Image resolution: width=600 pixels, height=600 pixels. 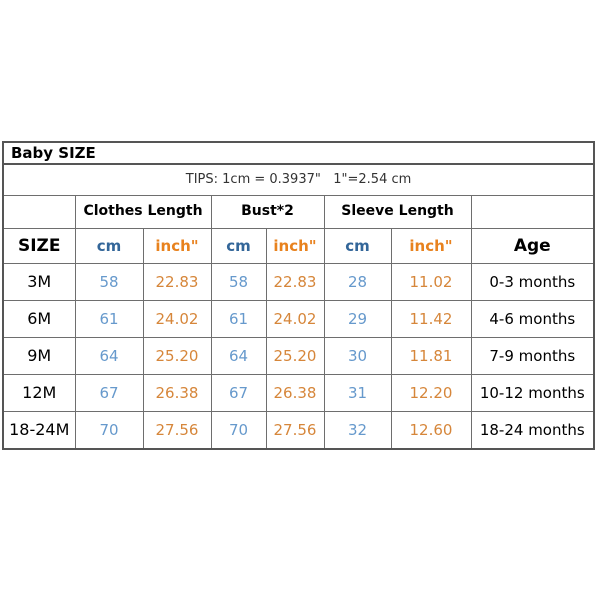 I want to click on page-title: Baby SIZE, so click(x=298, y=153).